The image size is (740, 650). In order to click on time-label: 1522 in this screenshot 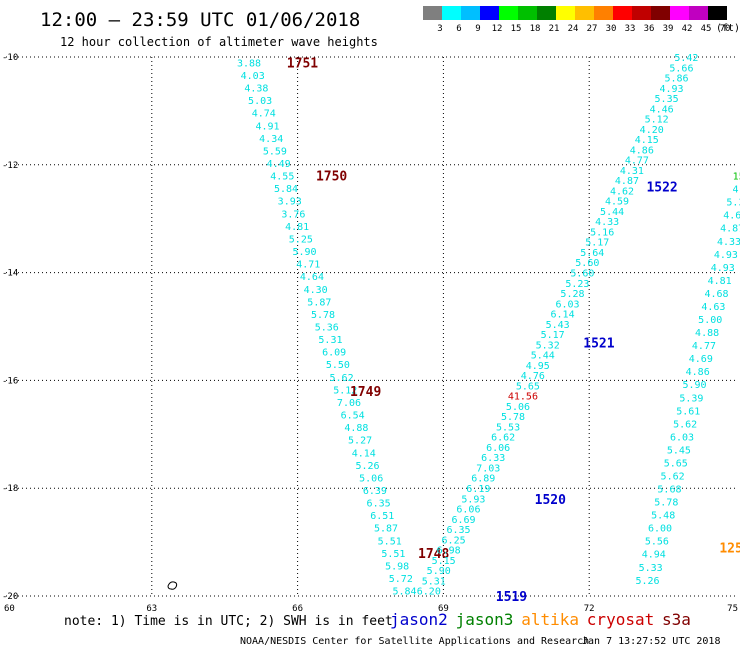, I will do `click(661, 187)`.